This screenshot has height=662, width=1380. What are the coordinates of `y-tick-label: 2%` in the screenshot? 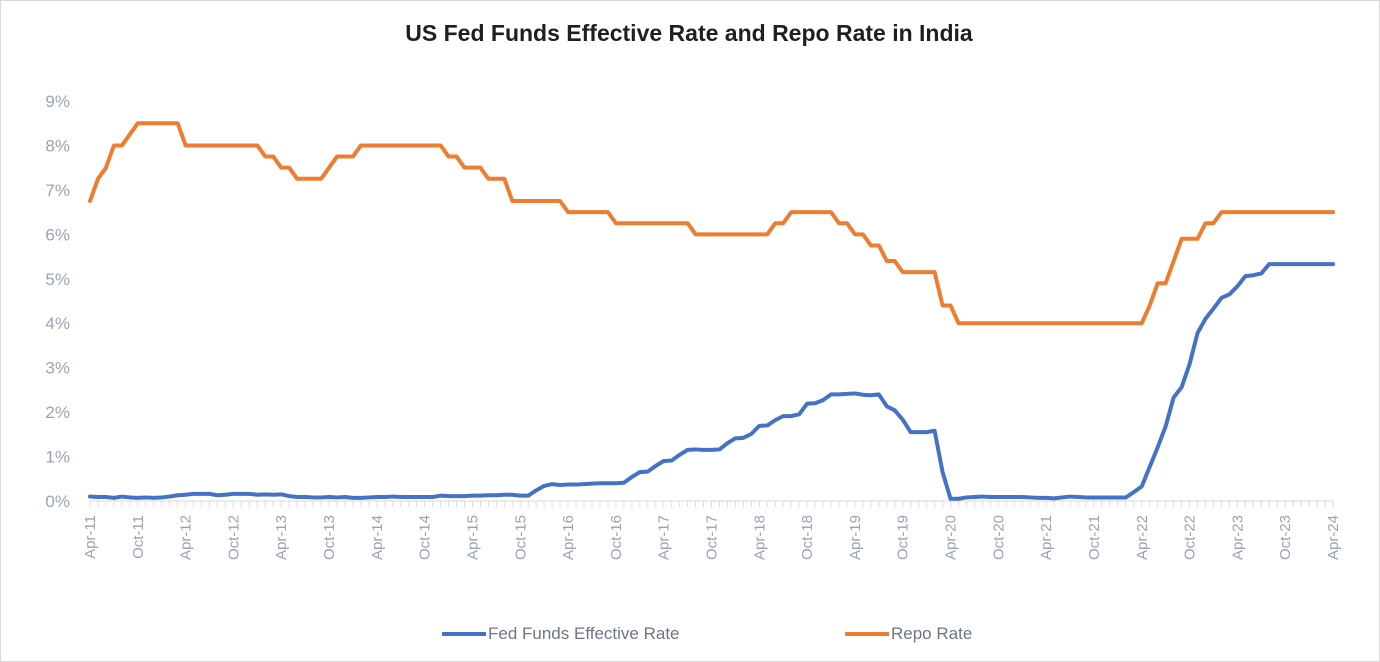 It's located at (57, 412).